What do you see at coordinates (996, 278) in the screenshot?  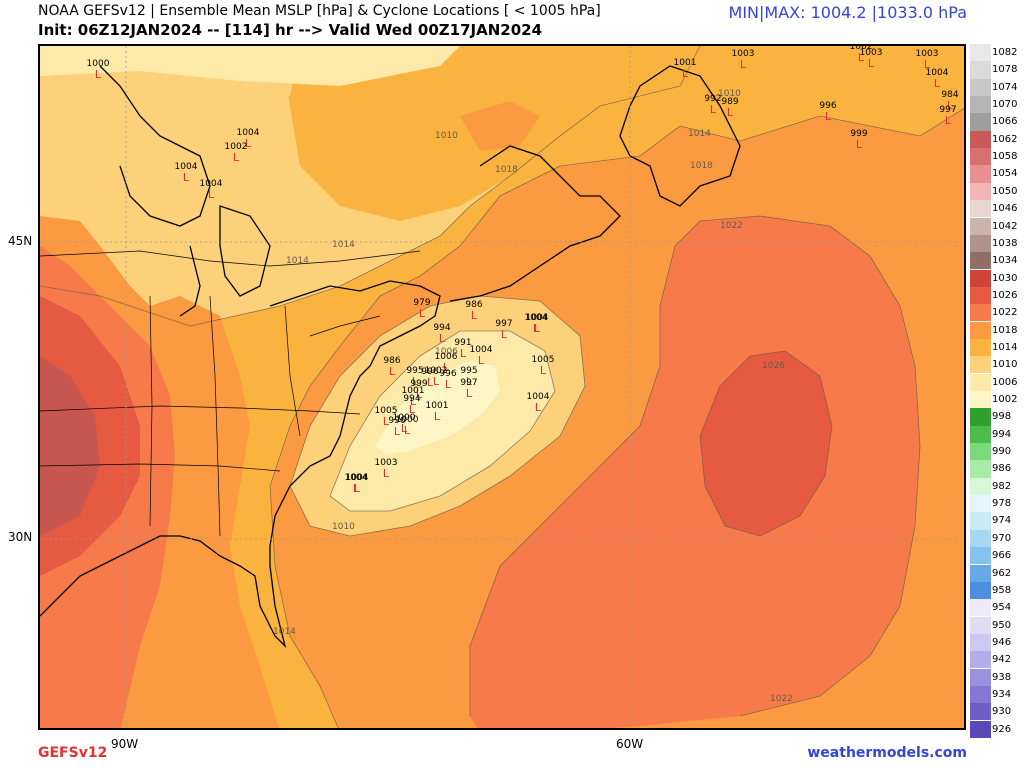 I see `colorbar-level: 1030` at bounding box center [996, 278].